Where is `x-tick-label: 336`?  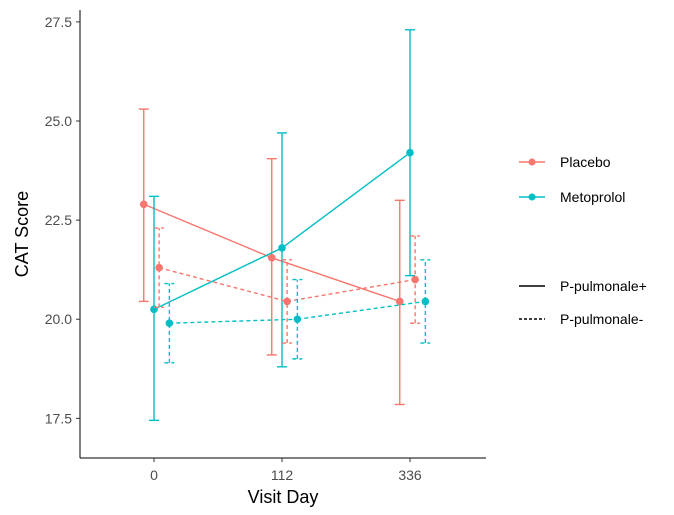
x-tick-label: 336 is located at coordinates (410, 475).